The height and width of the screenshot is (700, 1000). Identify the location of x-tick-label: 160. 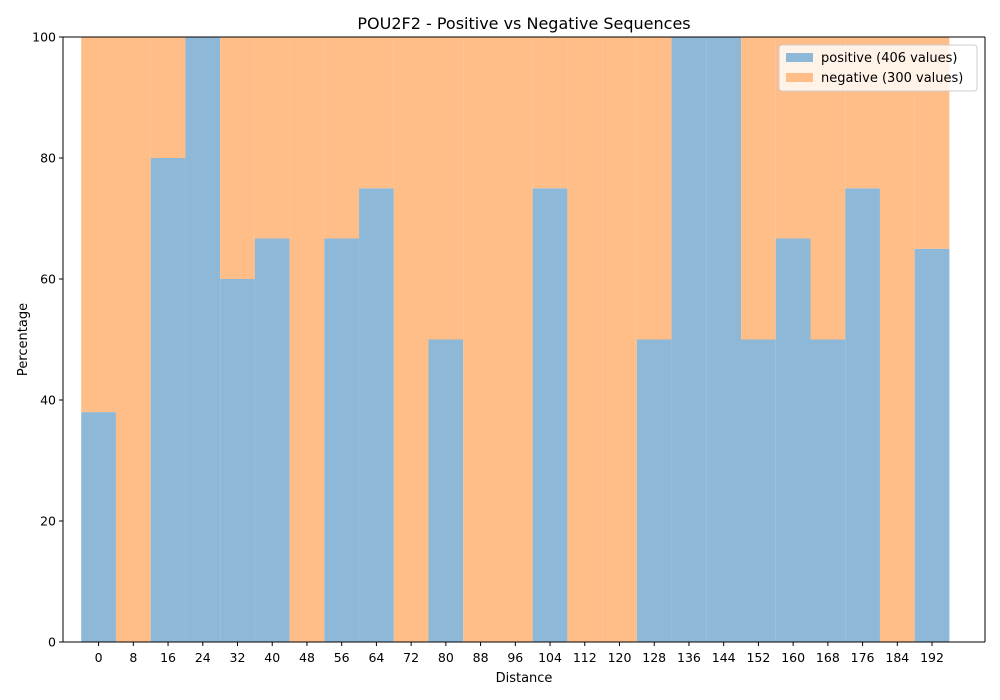
(793, 657).